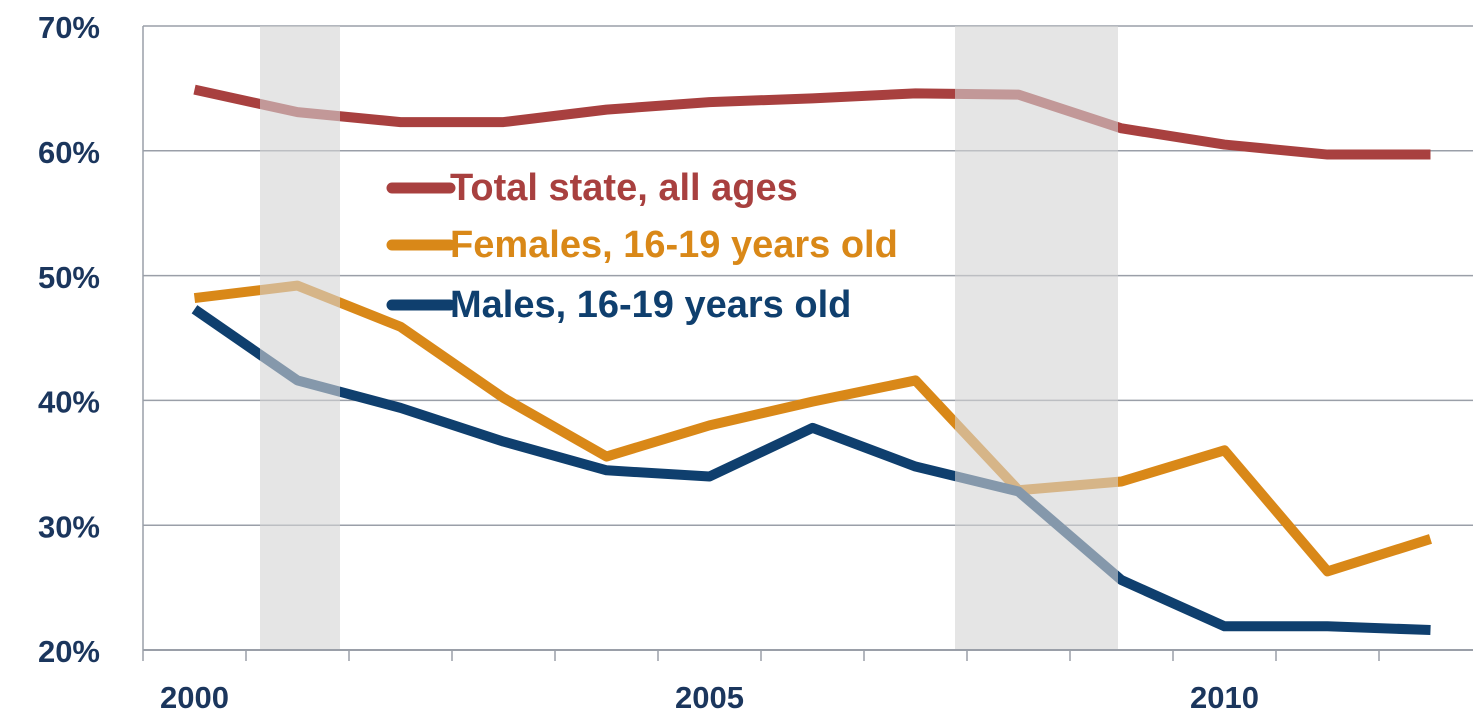 Image resolution: width=1473 pixels, height=720 pixels. I want to click on legend-label: Males, 16-19 years old, so click(650, 305).